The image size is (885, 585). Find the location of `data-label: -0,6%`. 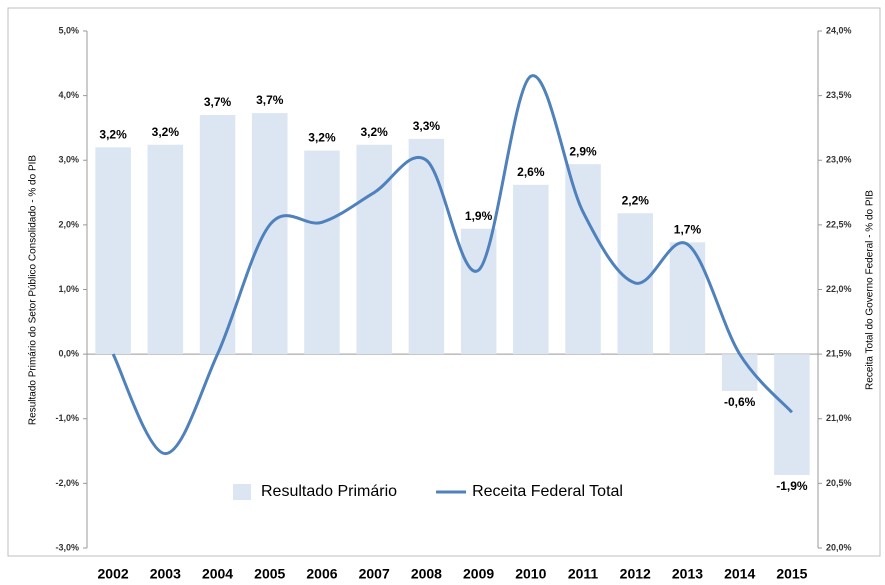

data-label: -0,6% is located at coordinates (740, 402).